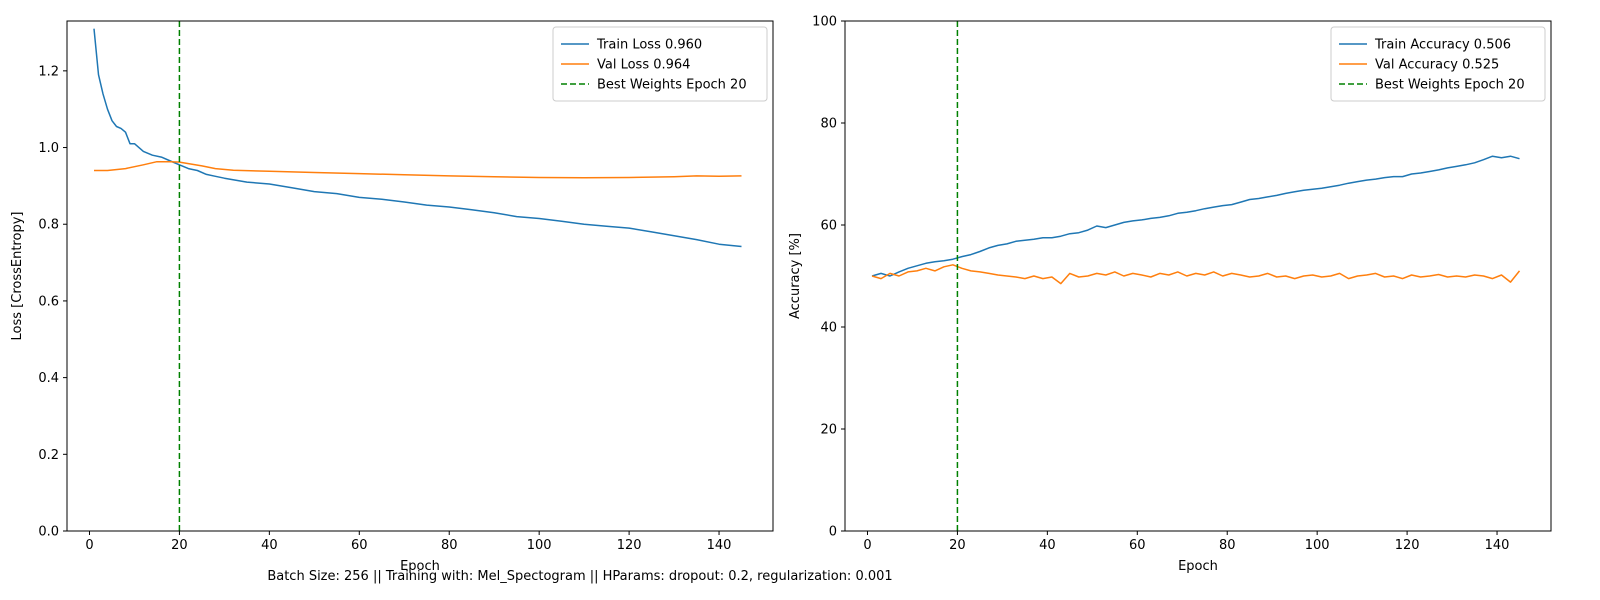 This screenshot has height=600, width=1600. What do you see at coordinates (649, 45) in the screenshot?
I see `chart1-legend-label: Train Loss 0.960` at bounding box center [649, 45].